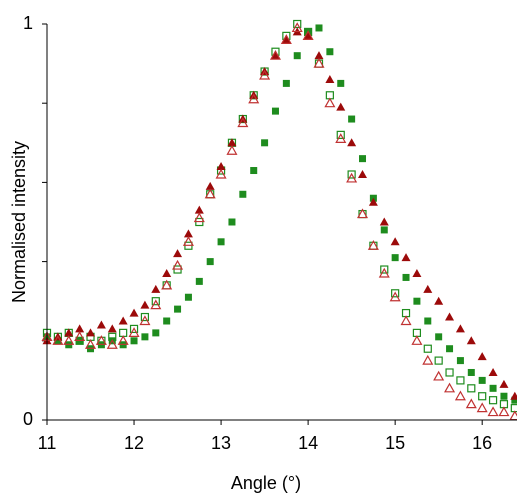 The width and height of the screenshot is (517, 500). I want to click on x-tick-label: 16, so click(482, 443).